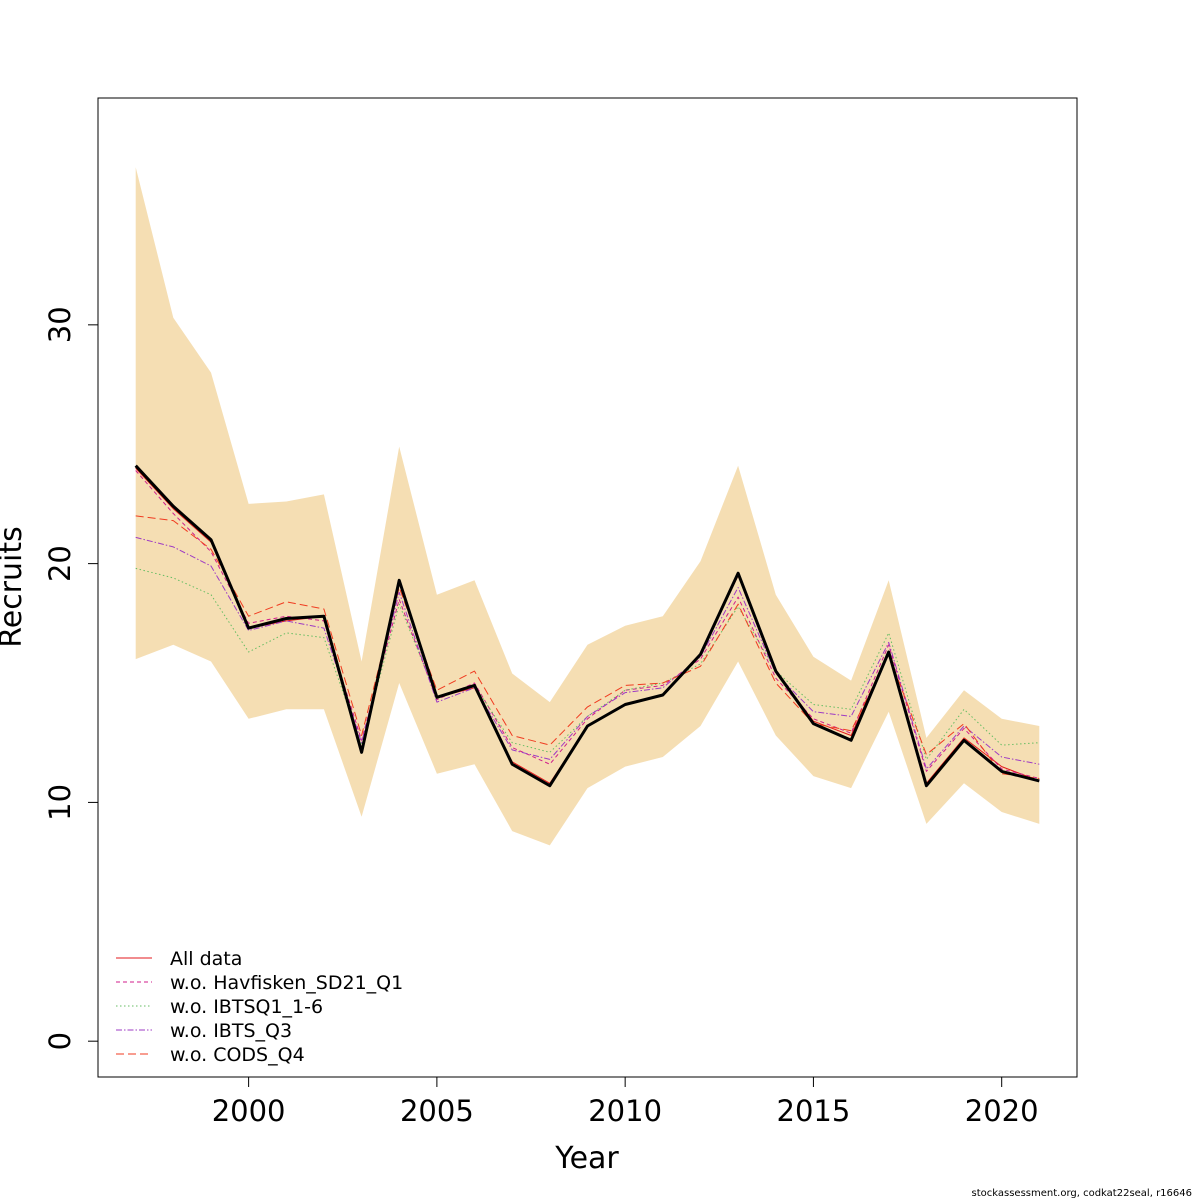 The image size is (1200, 1200). I want to click on x-axis-title: Year, so click(586, 1158).